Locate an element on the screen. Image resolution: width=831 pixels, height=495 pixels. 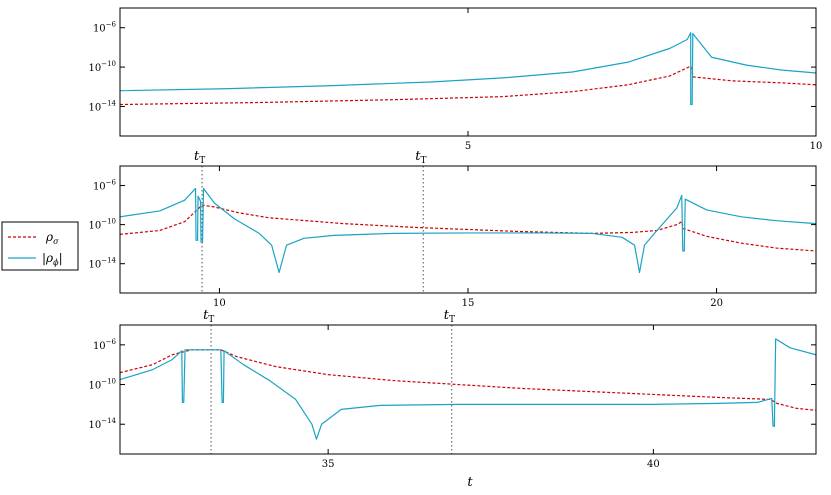
x-tick-label: 40 is located at coordinates (653, 464).